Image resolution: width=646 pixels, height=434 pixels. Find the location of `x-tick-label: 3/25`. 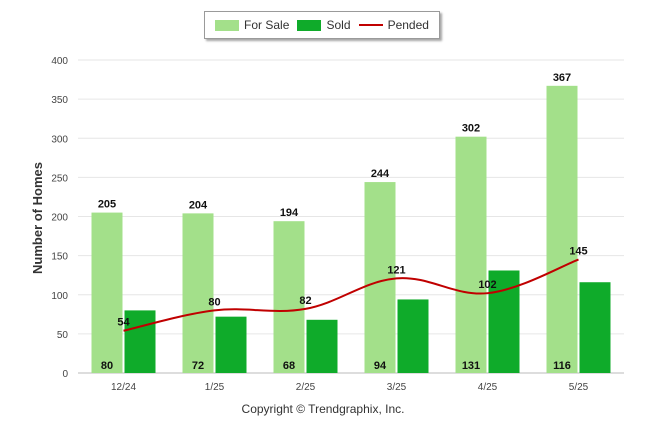

x-tick-label: 3/25 is located at coordinates (397, 387).